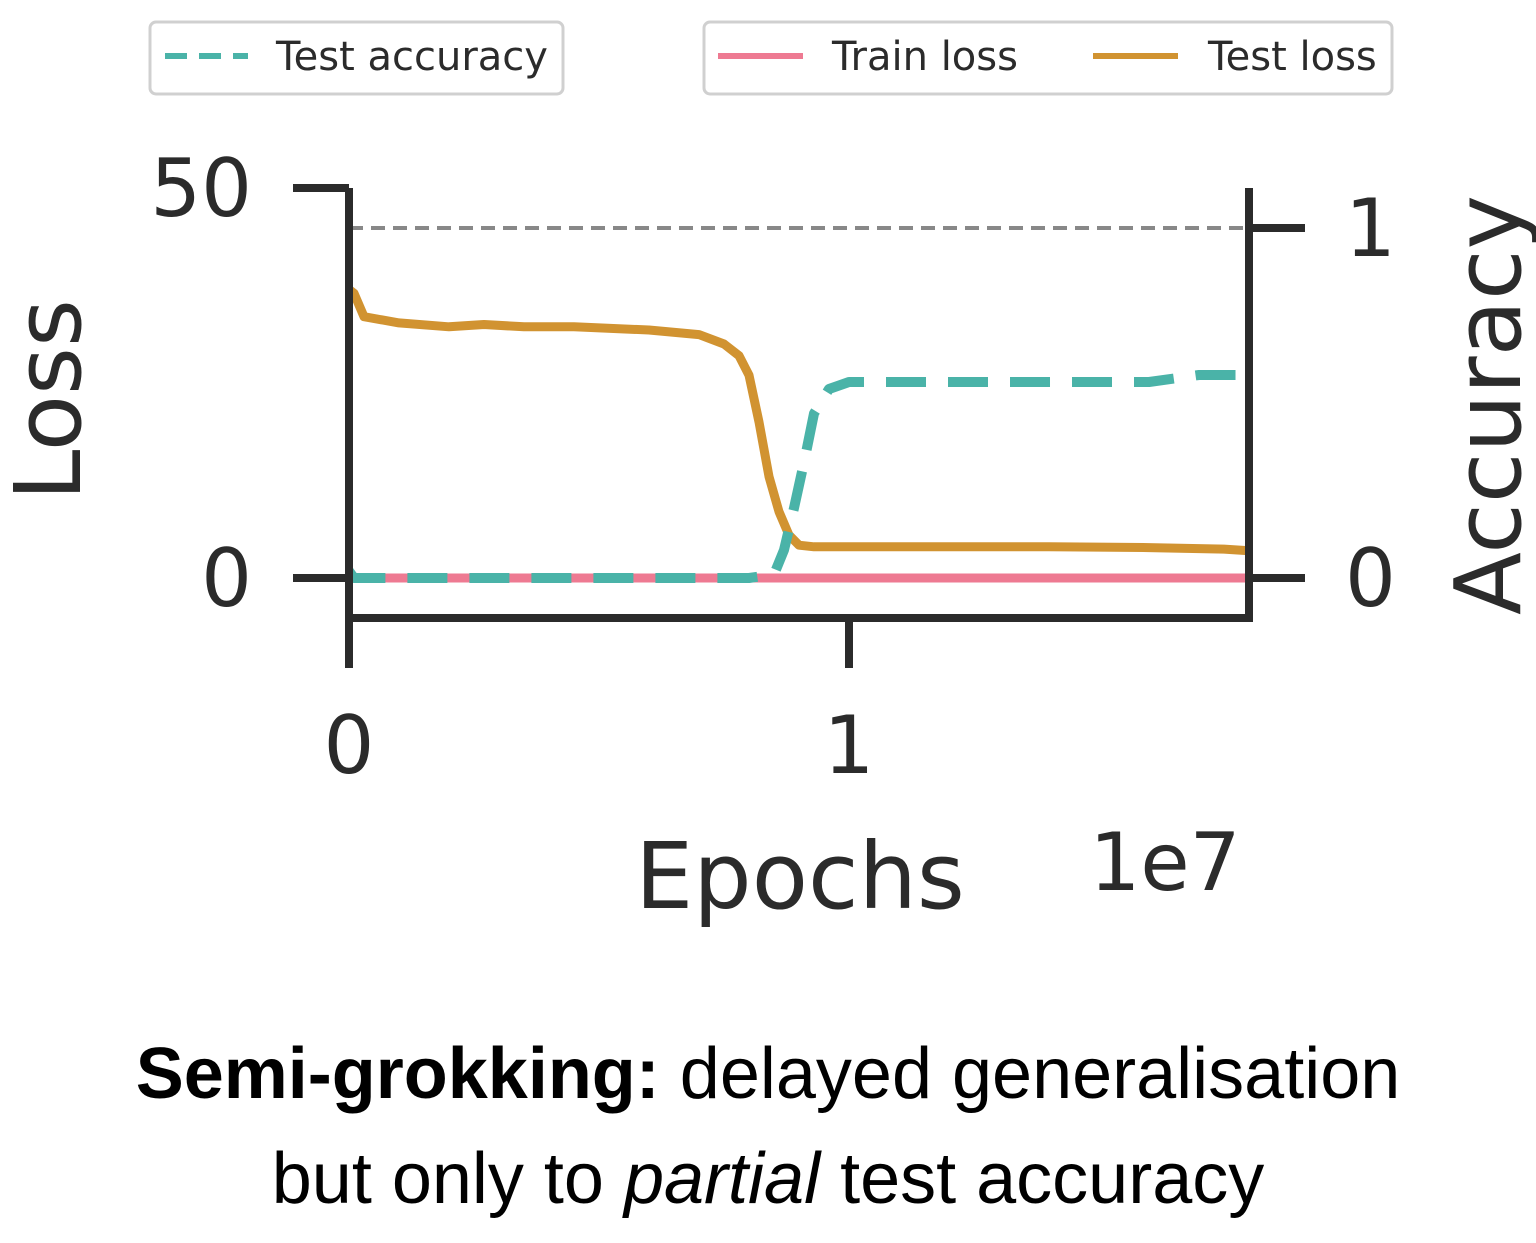  Describe the element at coordinates (800, 876) in the screenshot. I see `x-axis-label: Epochs` at that location.